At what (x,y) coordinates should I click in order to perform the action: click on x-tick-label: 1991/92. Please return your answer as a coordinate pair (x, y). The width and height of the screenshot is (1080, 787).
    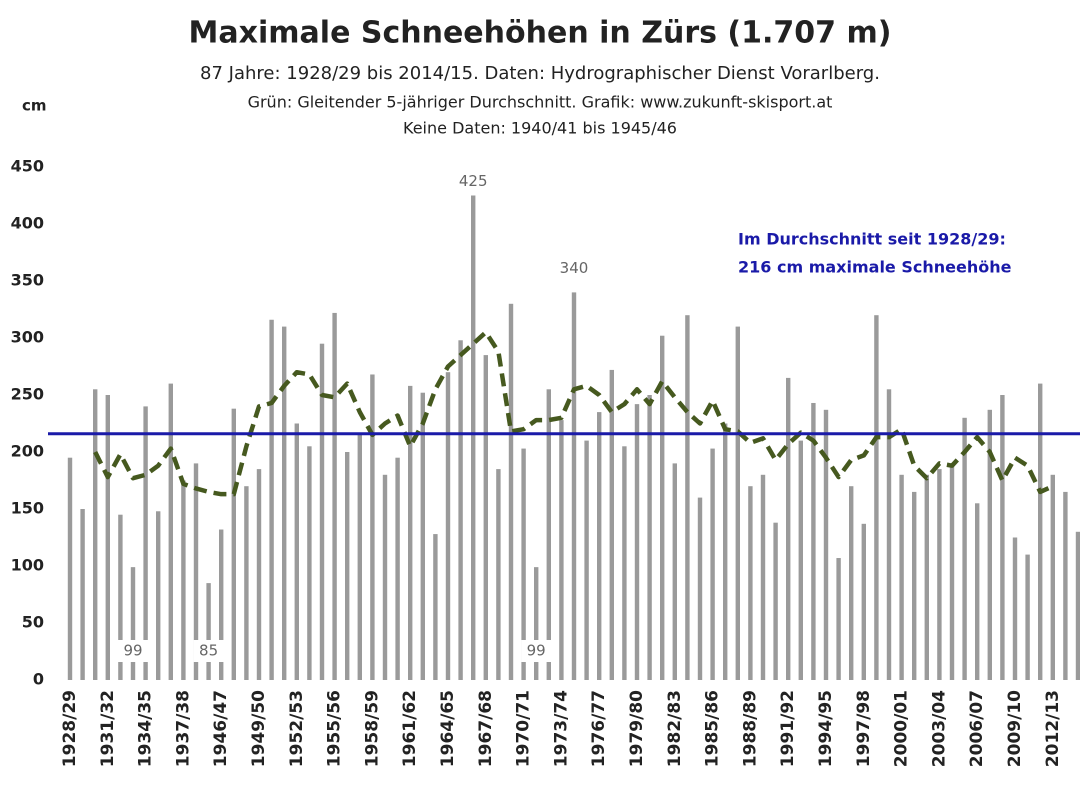
    Looking at the image, I should click on (788, 728).